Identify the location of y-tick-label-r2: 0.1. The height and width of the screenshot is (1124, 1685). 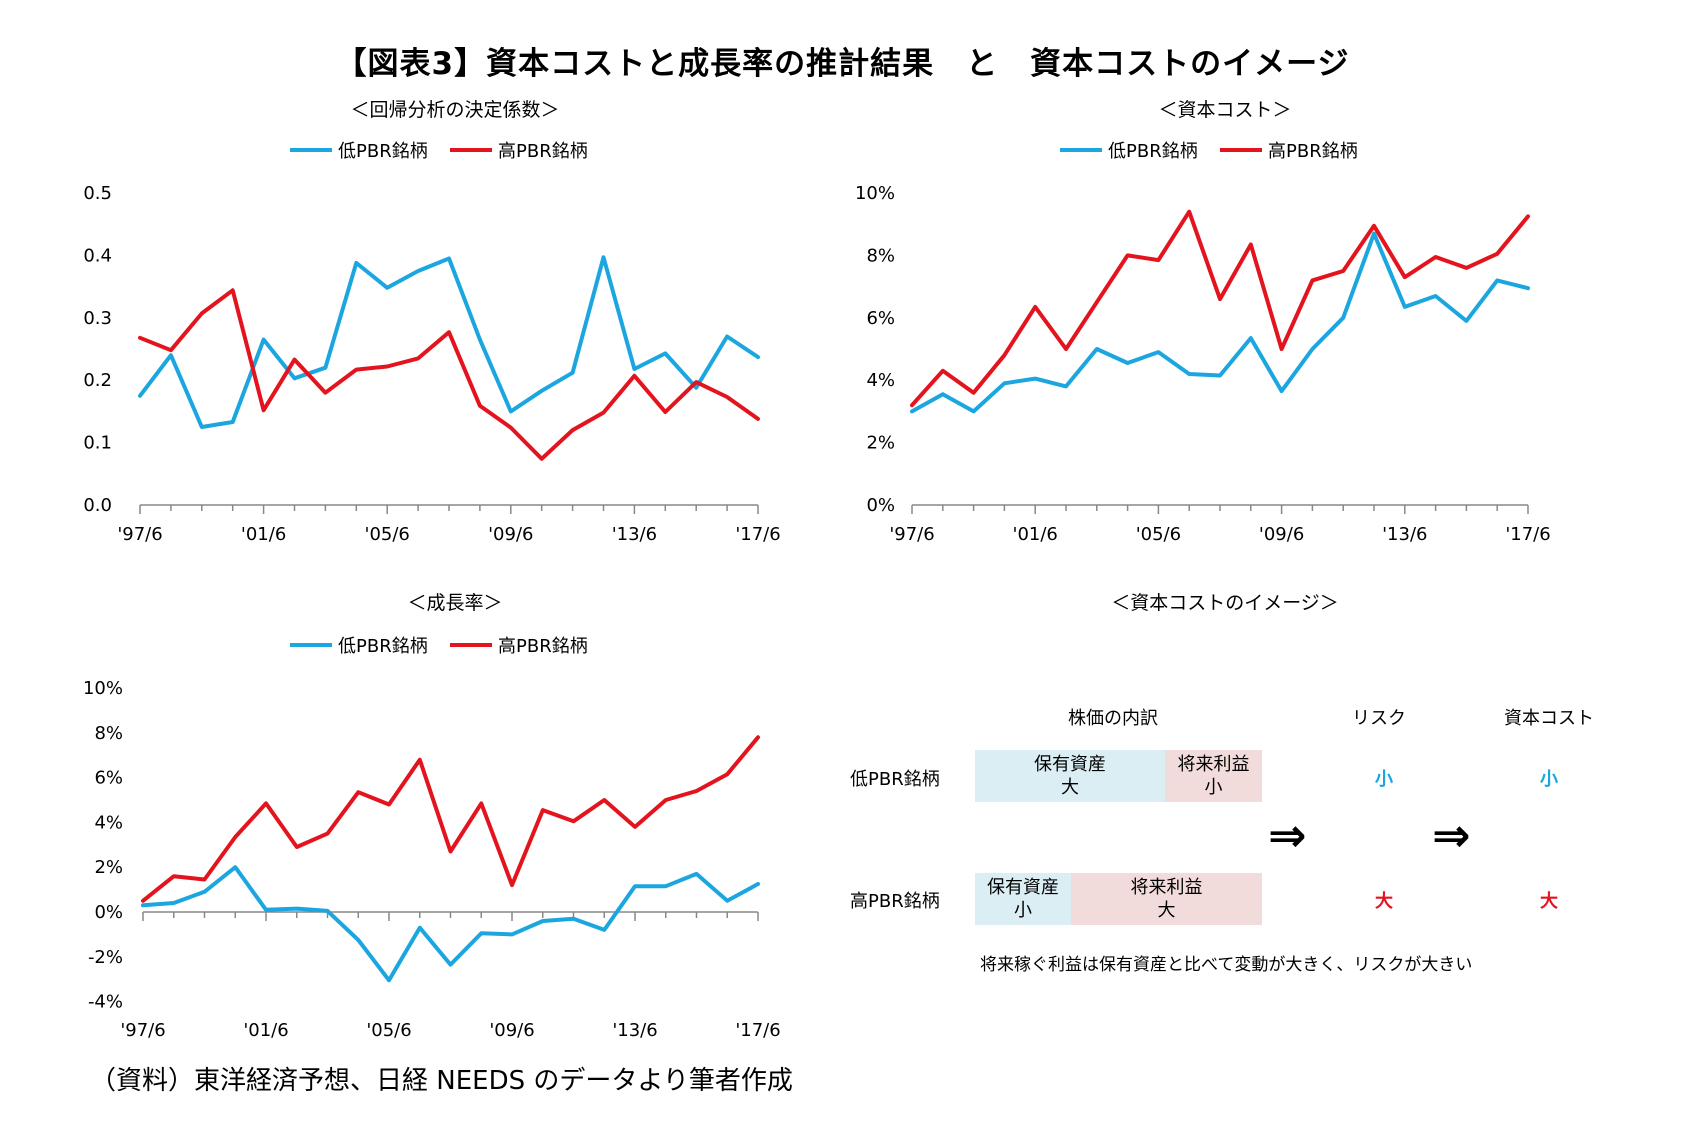
(97, 443).